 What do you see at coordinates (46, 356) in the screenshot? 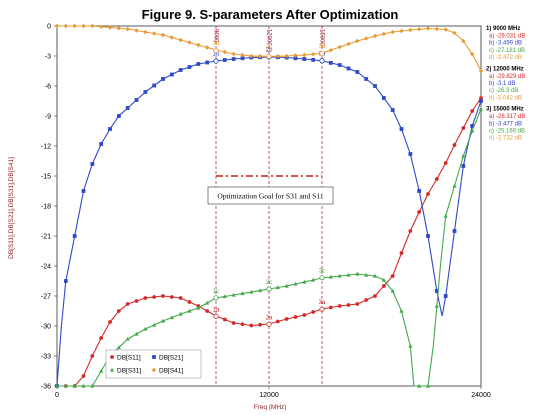
I see `y-tick-label: -33` at bounding box center [46, 356].